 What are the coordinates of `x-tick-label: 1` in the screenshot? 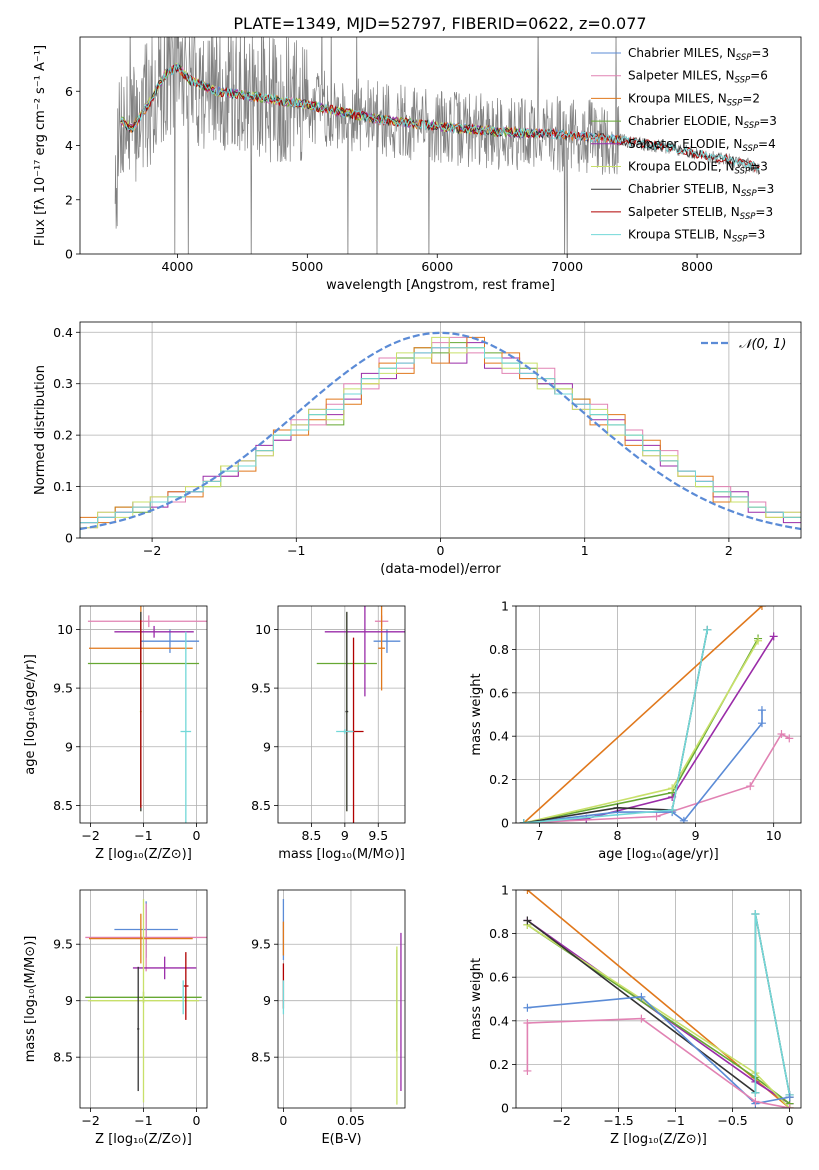 It's located at (585, 550).